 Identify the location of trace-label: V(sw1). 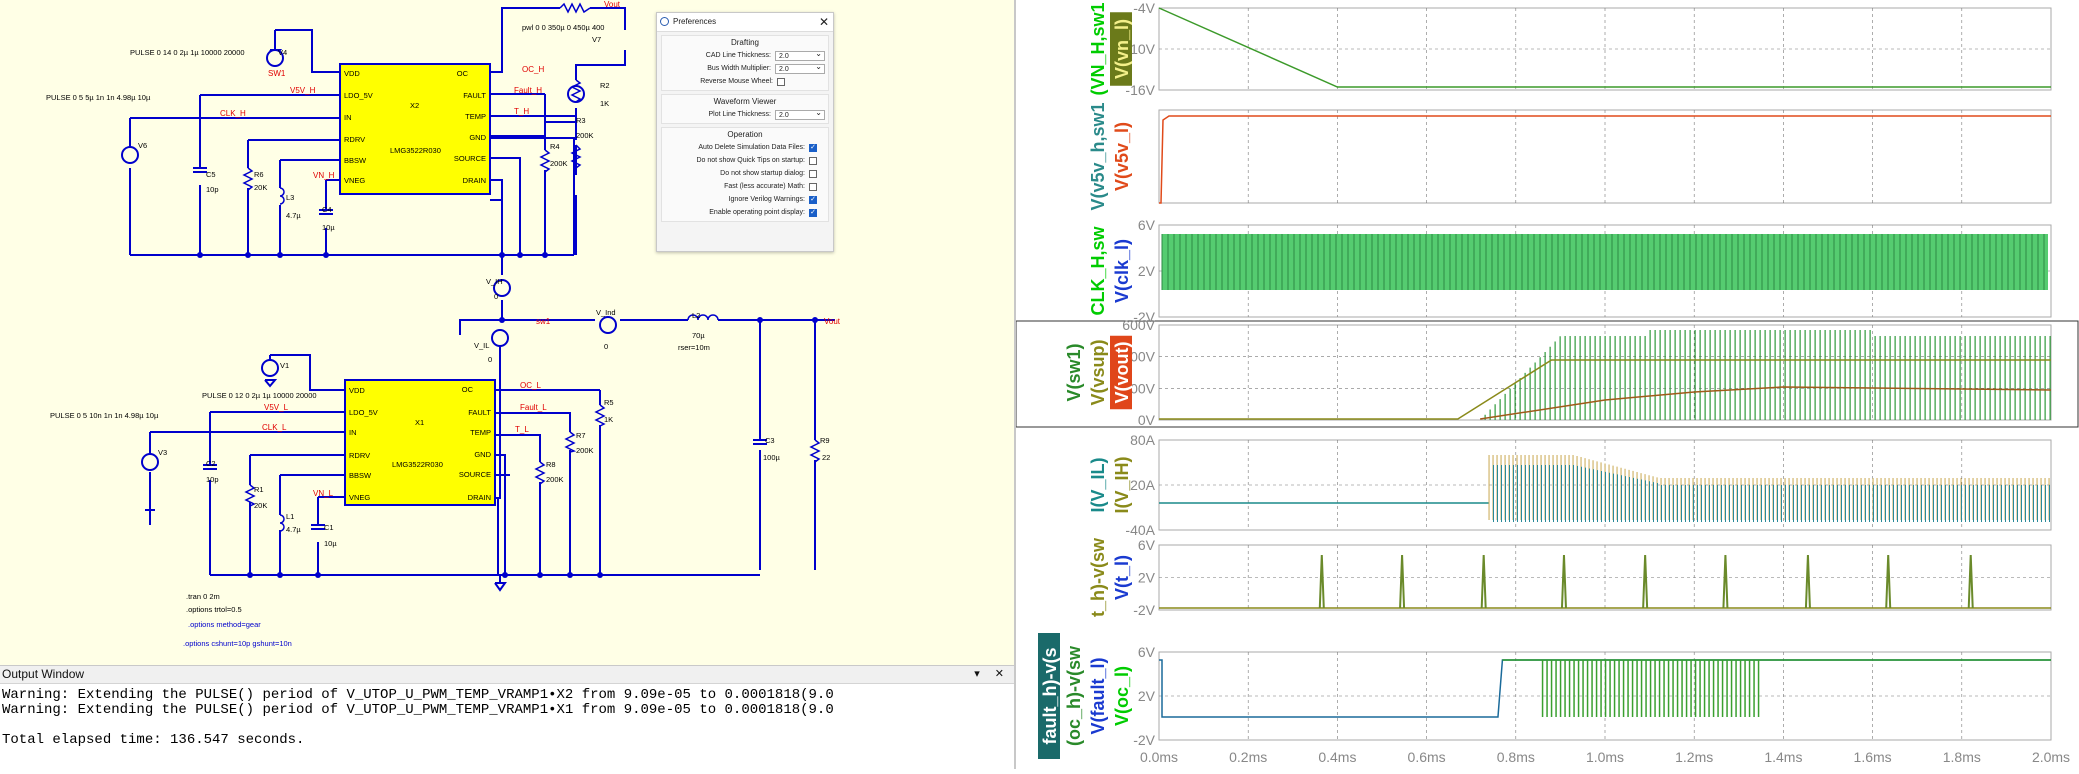
(1074, 372).